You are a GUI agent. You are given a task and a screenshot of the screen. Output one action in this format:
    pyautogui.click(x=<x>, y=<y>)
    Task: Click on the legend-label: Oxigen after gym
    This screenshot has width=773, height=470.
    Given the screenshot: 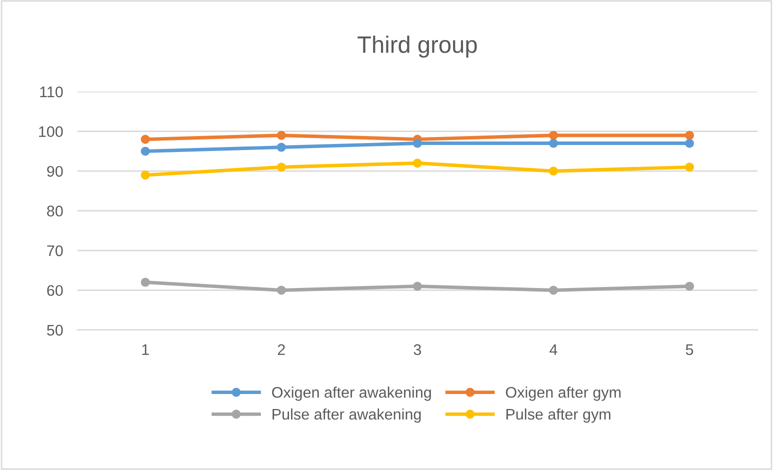 What is the action you would take?
    pyautogui.click(x=563, y=393)
    